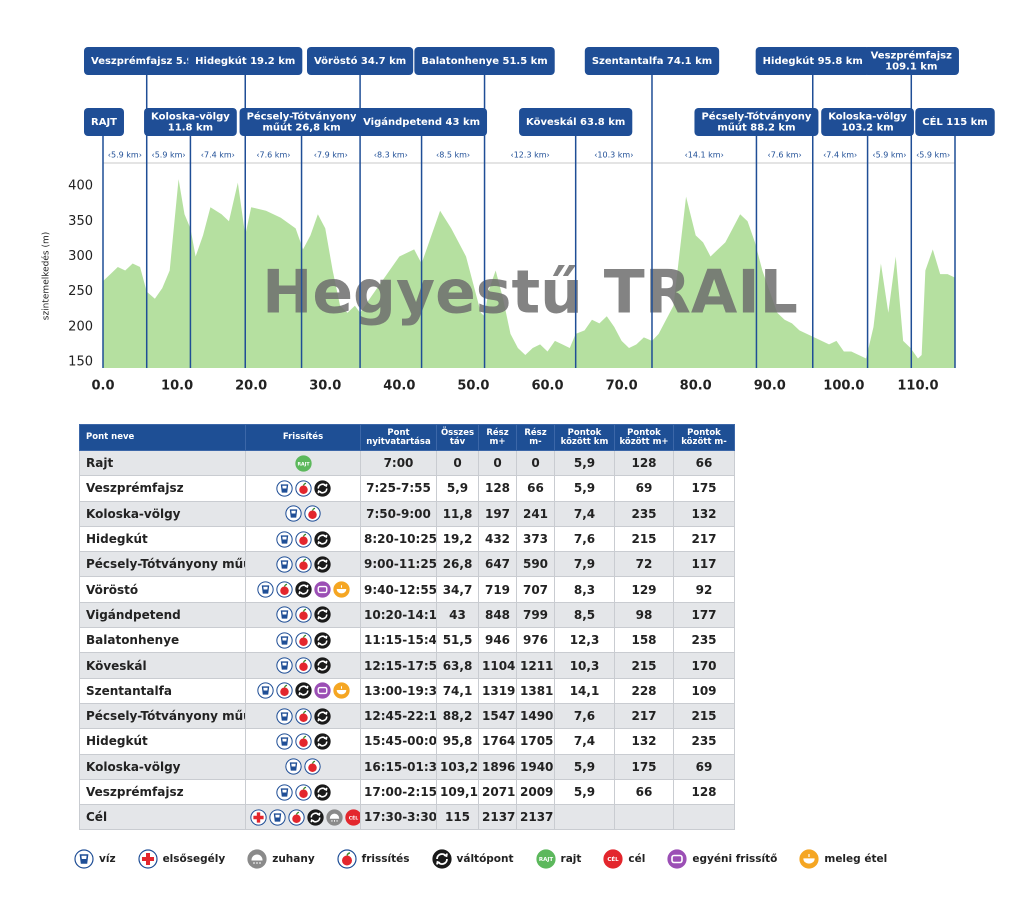 The image size is (1024, 921). I want to click on table-cell: 66, so click(535, 488).